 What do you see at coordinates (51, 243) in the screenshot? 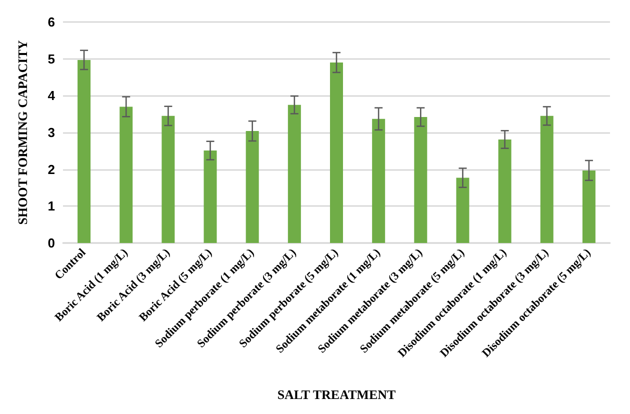
I see `y-tick-label: 0` at bounding box center [51, 243].